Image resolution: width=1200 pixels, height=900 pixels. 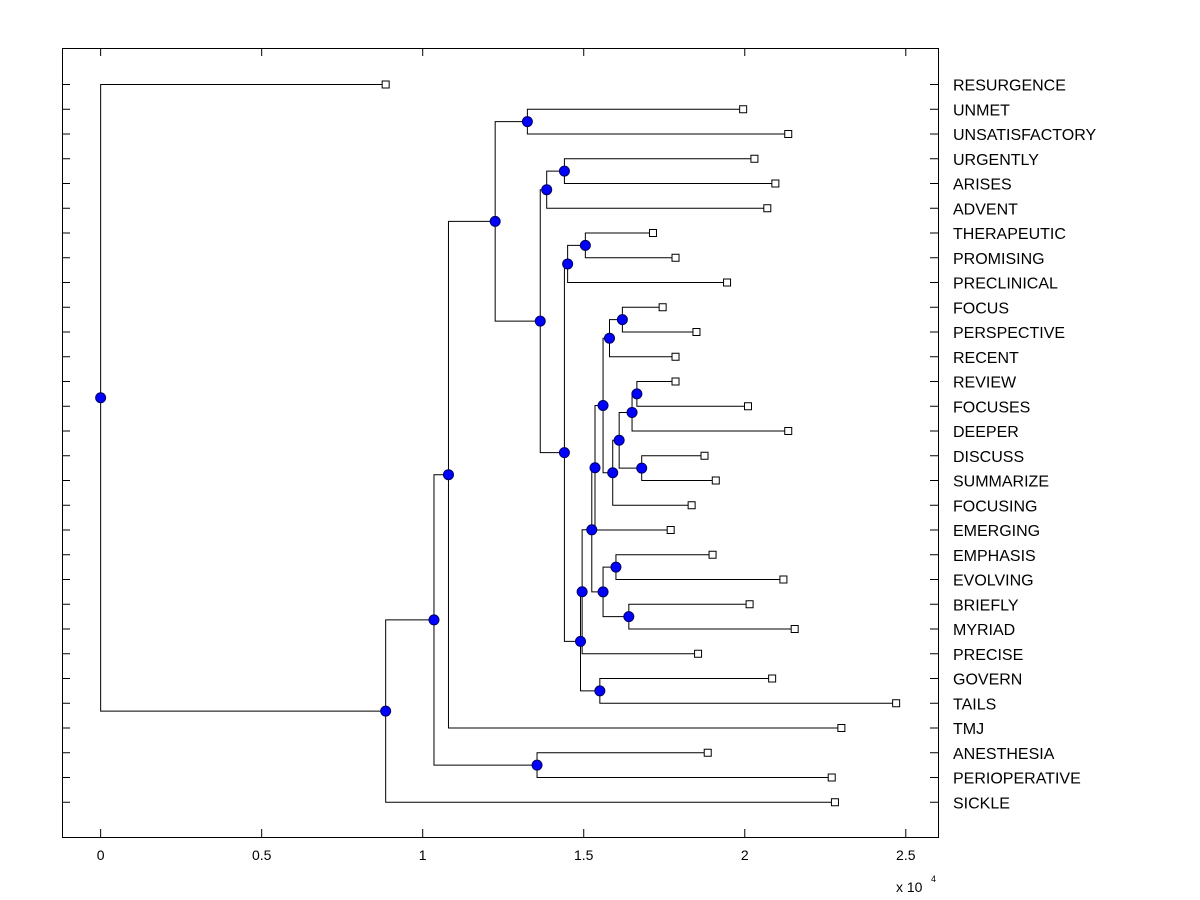 I want to click on leaf-label: URGENTLY, so click(x=996, y=160).